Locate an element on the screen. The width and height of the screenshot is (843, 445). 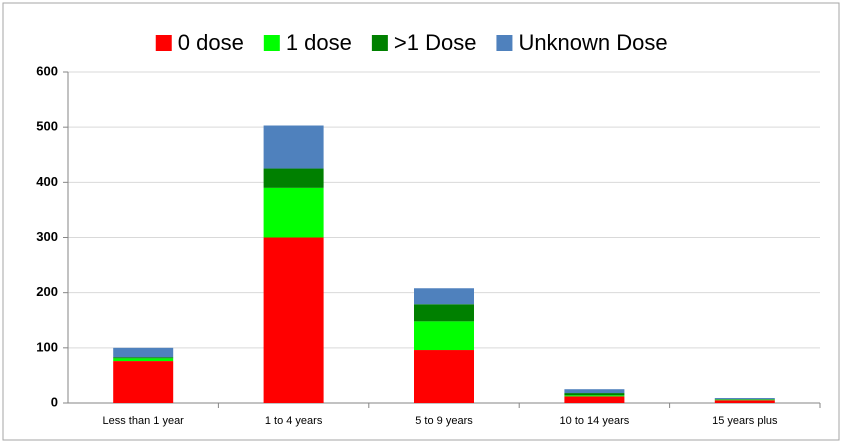
x-tick-label: 15 years plus is located at coordinates (745, 421).